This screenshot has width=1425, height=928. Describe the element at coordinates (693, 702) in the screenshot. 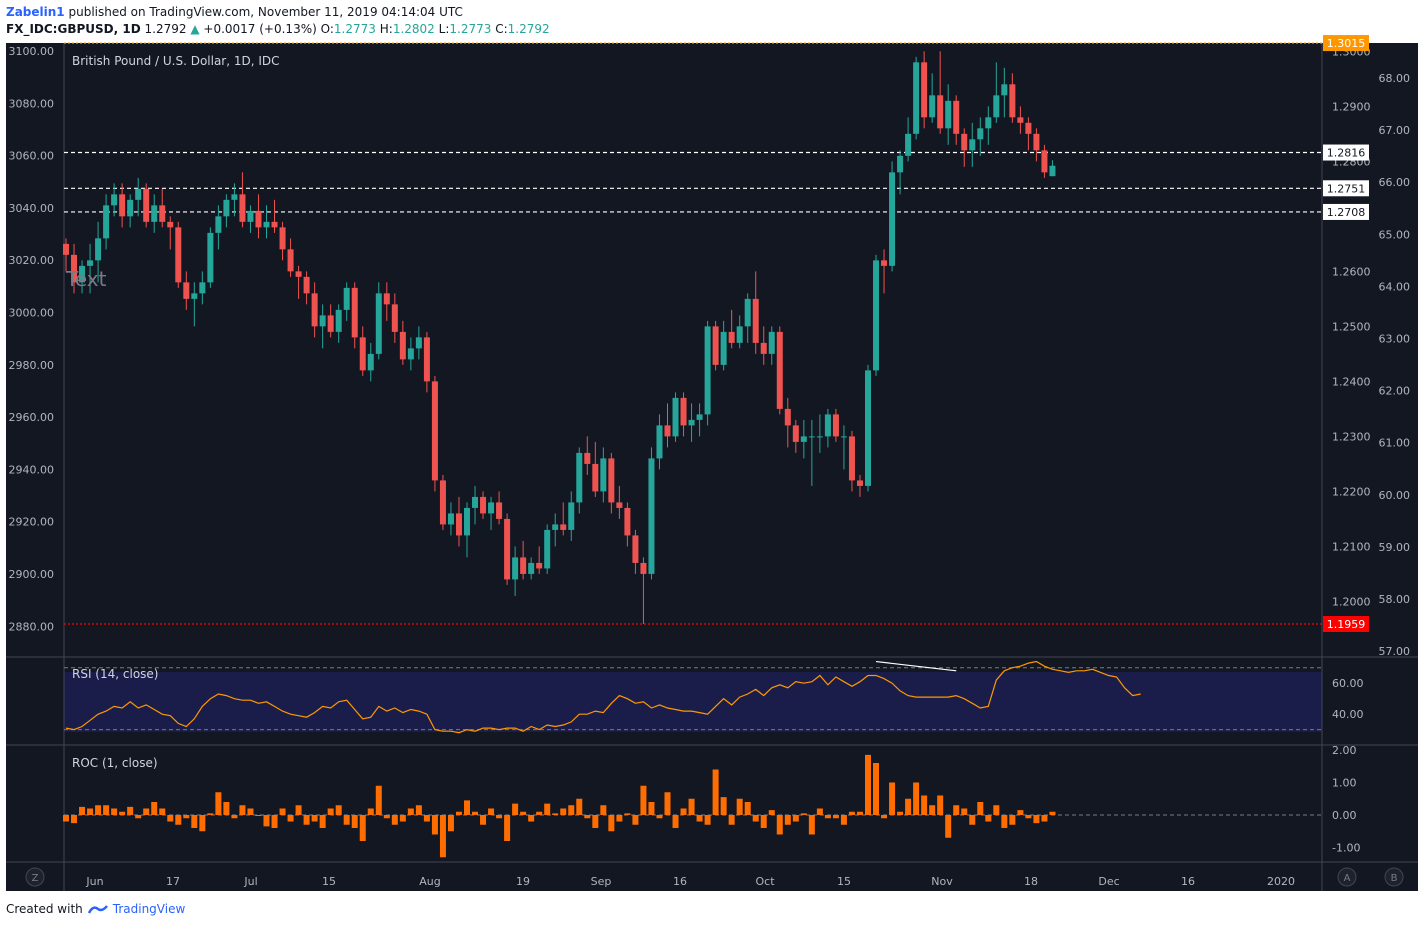

I see `rsi-band` at that location.